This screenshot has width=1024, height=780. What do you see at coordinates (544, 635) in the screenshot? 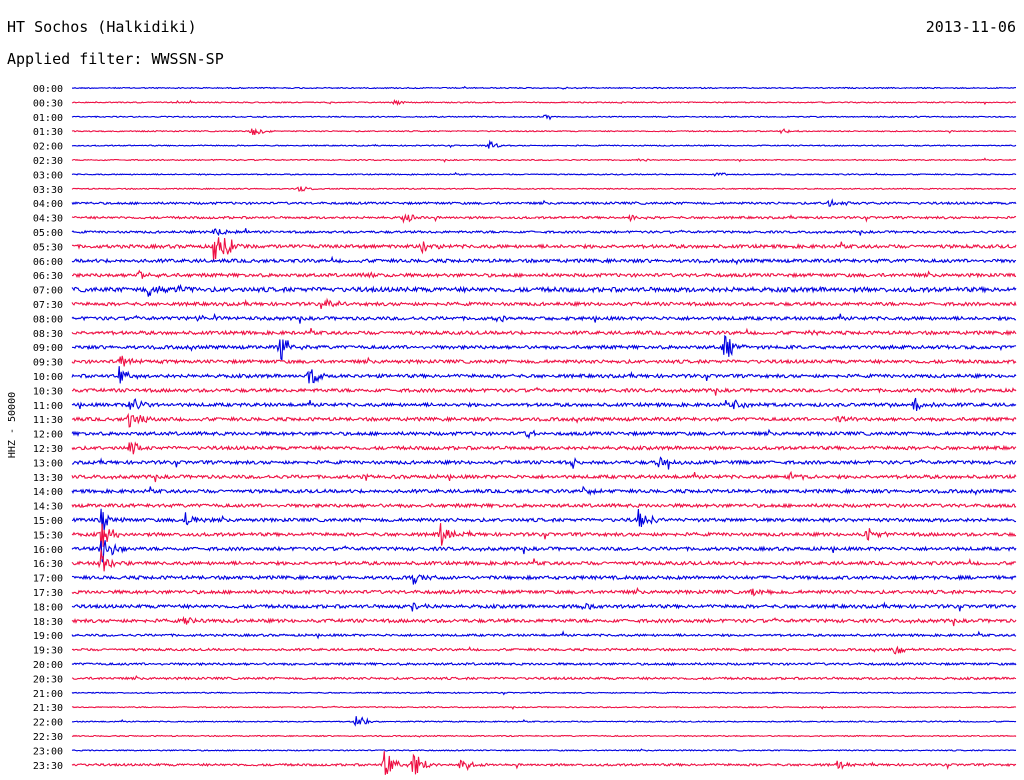
I see `trace-1900` at bounding box center [544, 635].